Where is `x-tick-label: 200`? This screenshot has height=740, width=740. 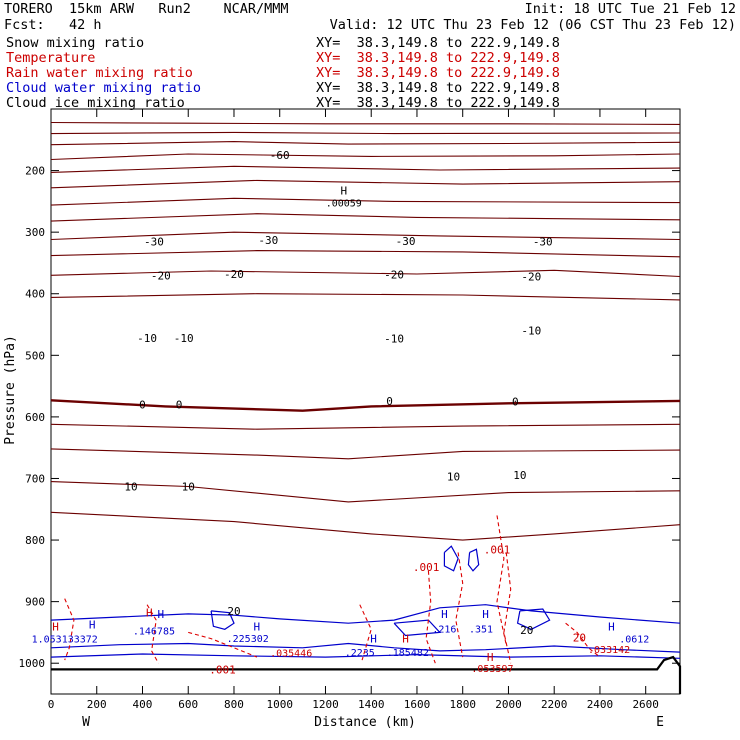
x-tick-label: 200 is located at coordinates (97, 704).